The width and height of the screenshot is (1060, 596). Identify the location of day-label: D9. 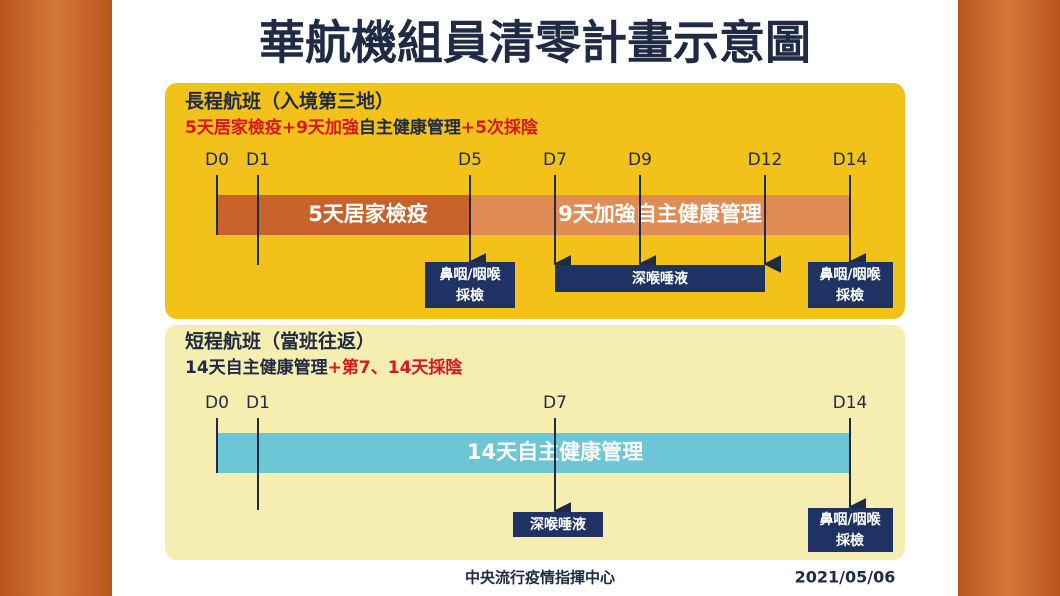
(640, 160).